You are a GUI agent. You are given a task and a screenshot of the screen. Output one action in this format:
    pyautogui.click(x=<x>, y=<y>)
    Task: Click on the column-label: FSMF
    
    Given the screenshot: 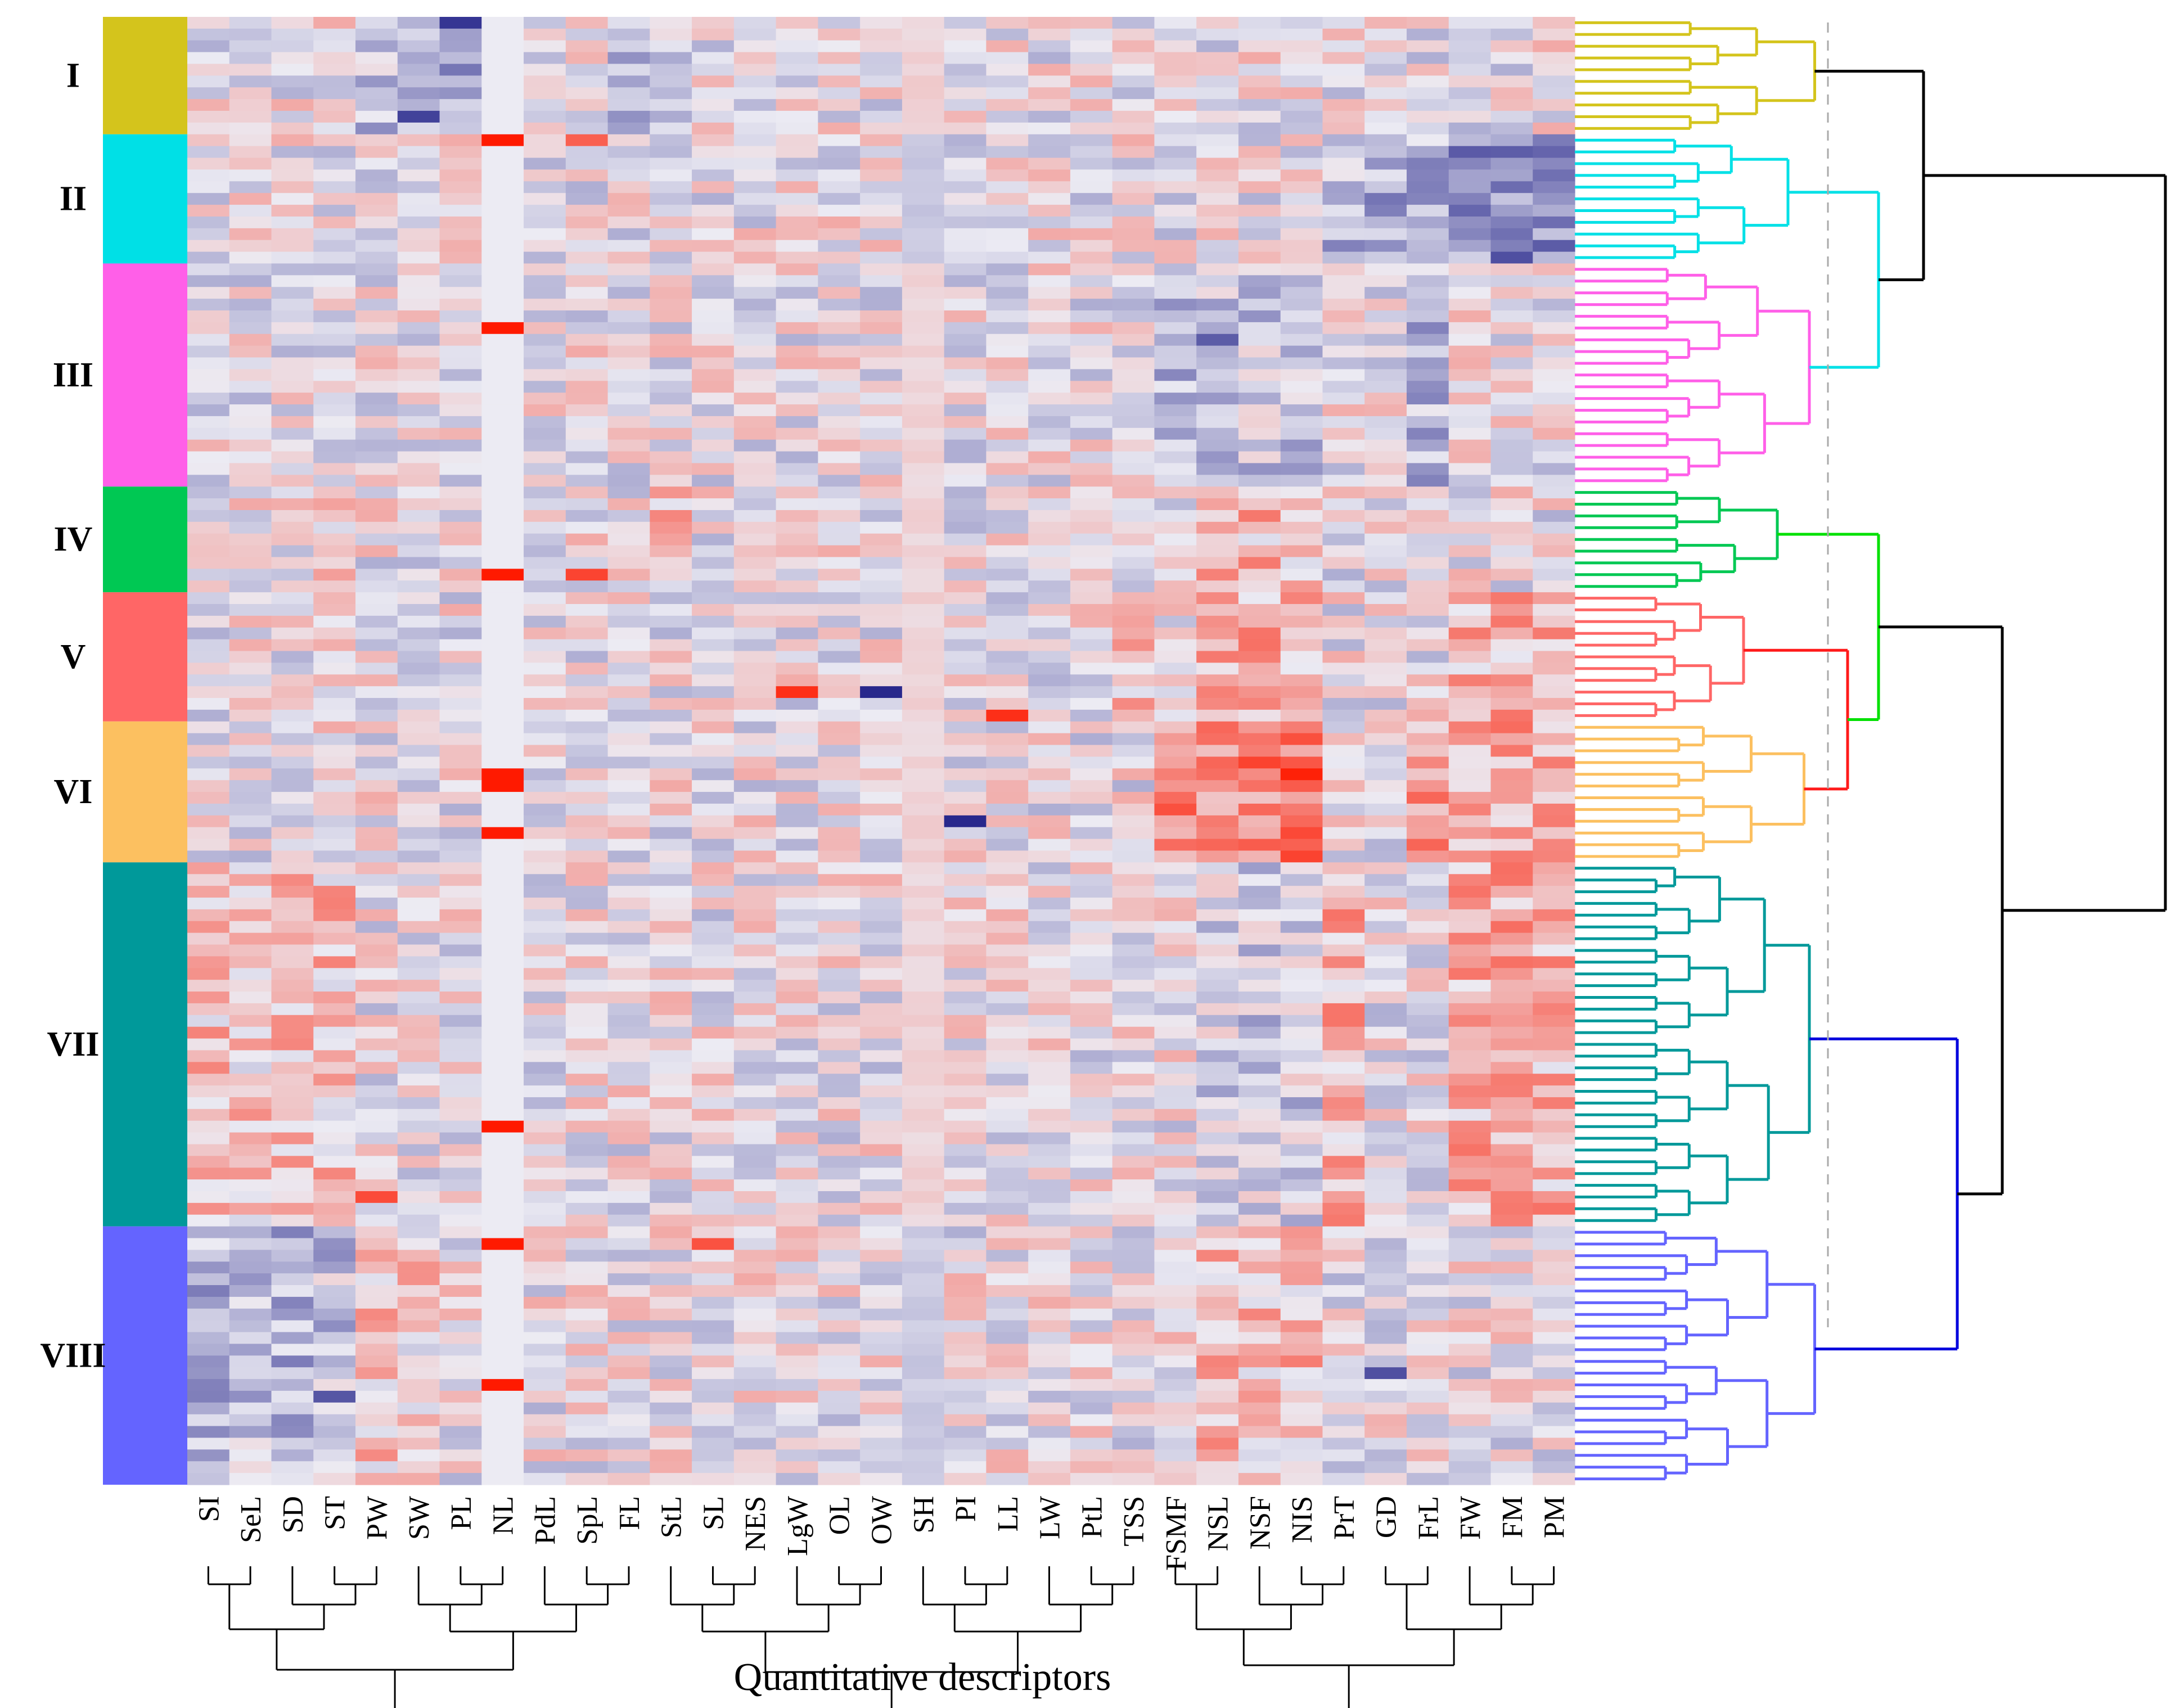 What is the action you would take?
    pyautogui.click(x=1176, y=1534)
    